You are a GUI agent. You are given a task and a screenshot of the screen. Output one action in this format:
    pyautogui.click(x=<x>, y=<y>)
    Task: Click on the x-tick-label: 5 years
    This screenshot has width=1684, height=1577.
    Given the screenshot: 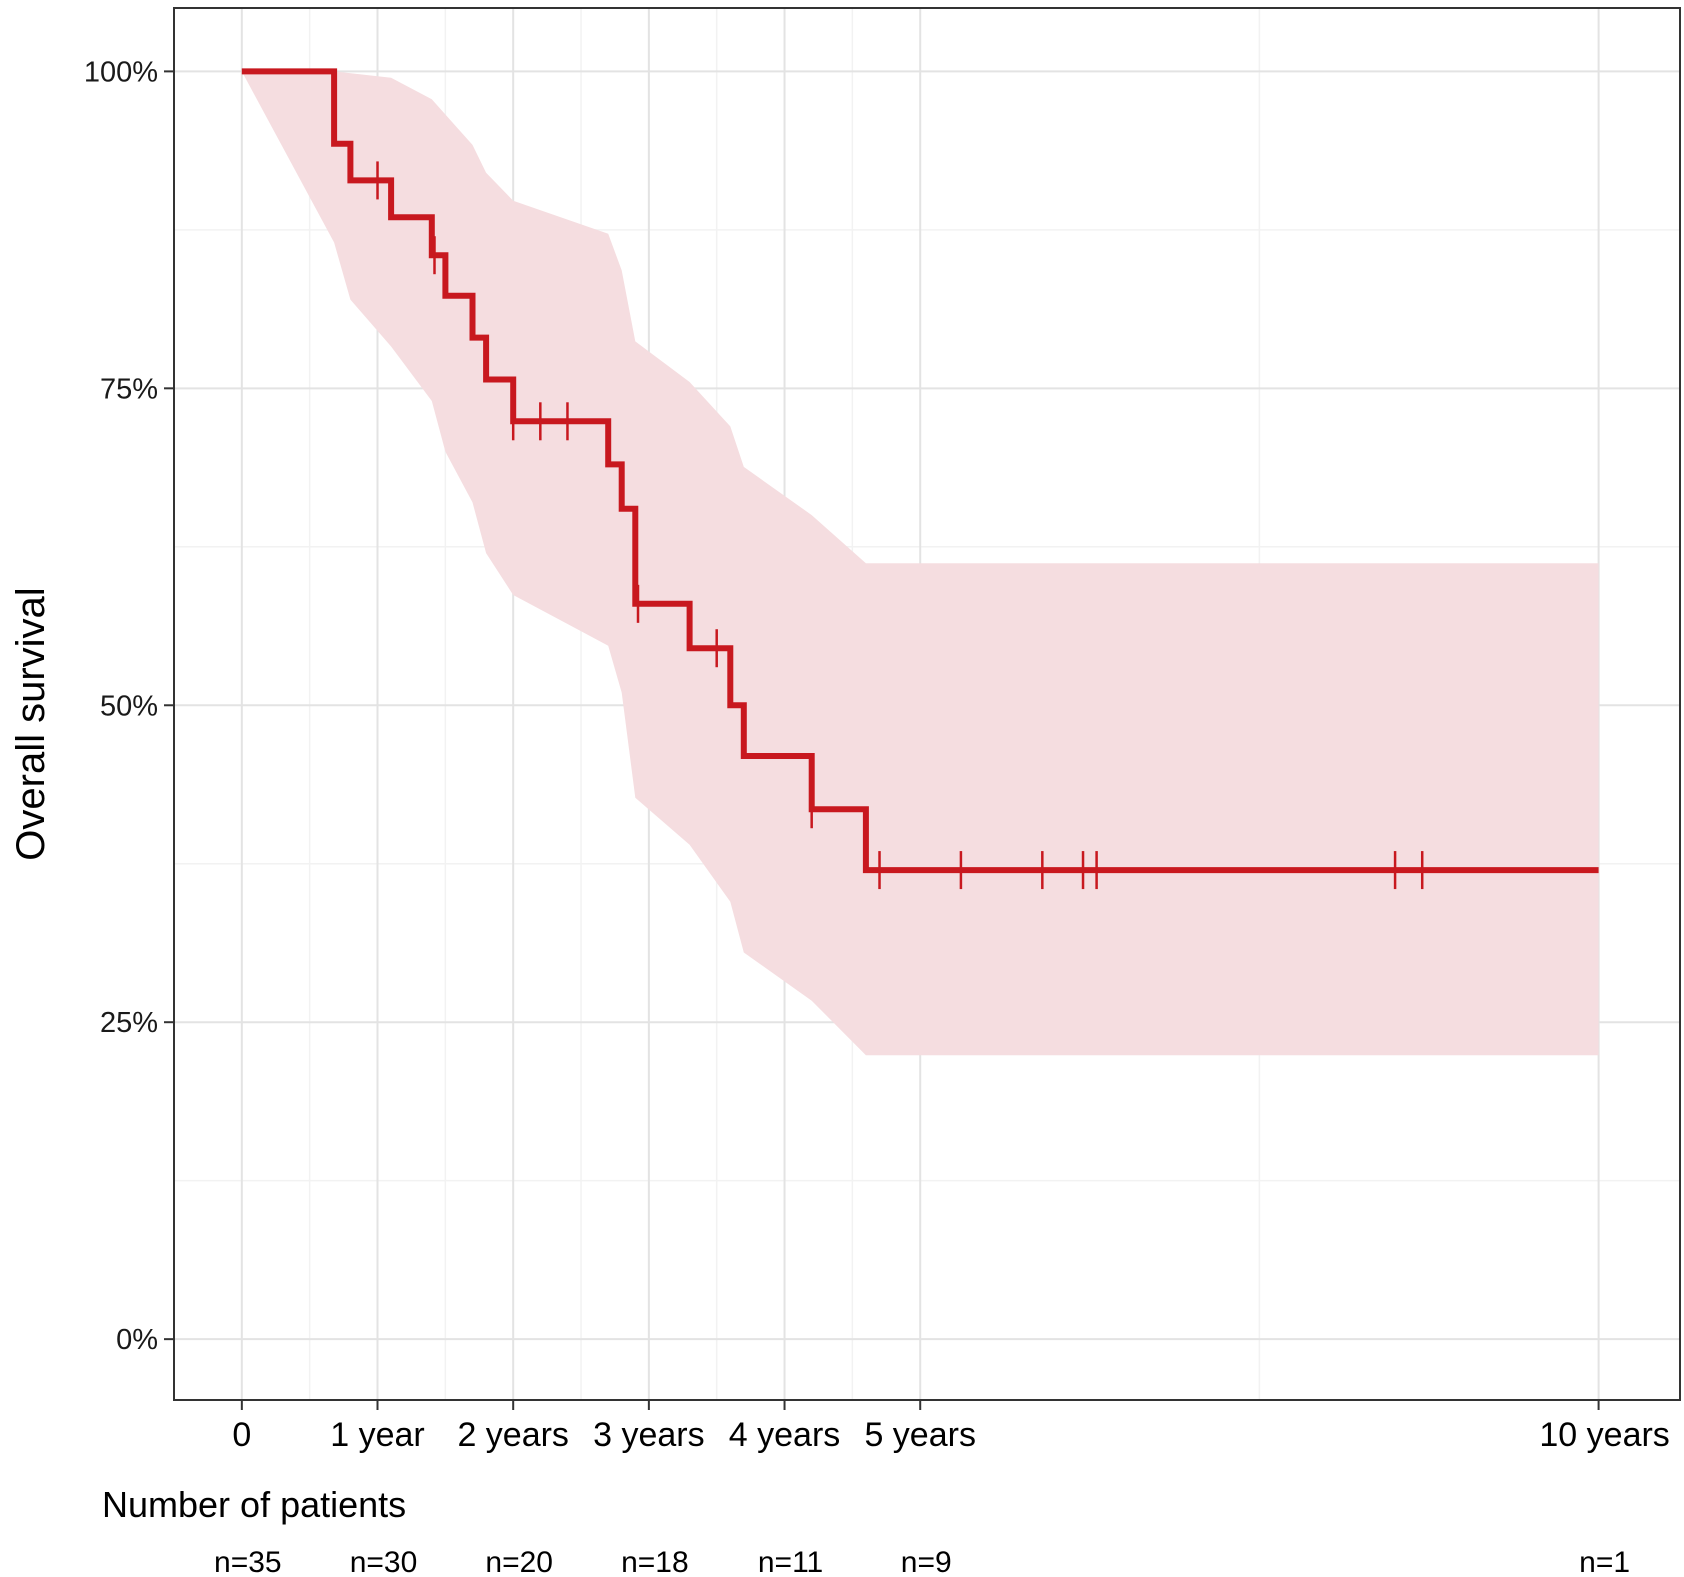 What is the action you would take?
    pyautogui.click(x=920, y=1435)
    